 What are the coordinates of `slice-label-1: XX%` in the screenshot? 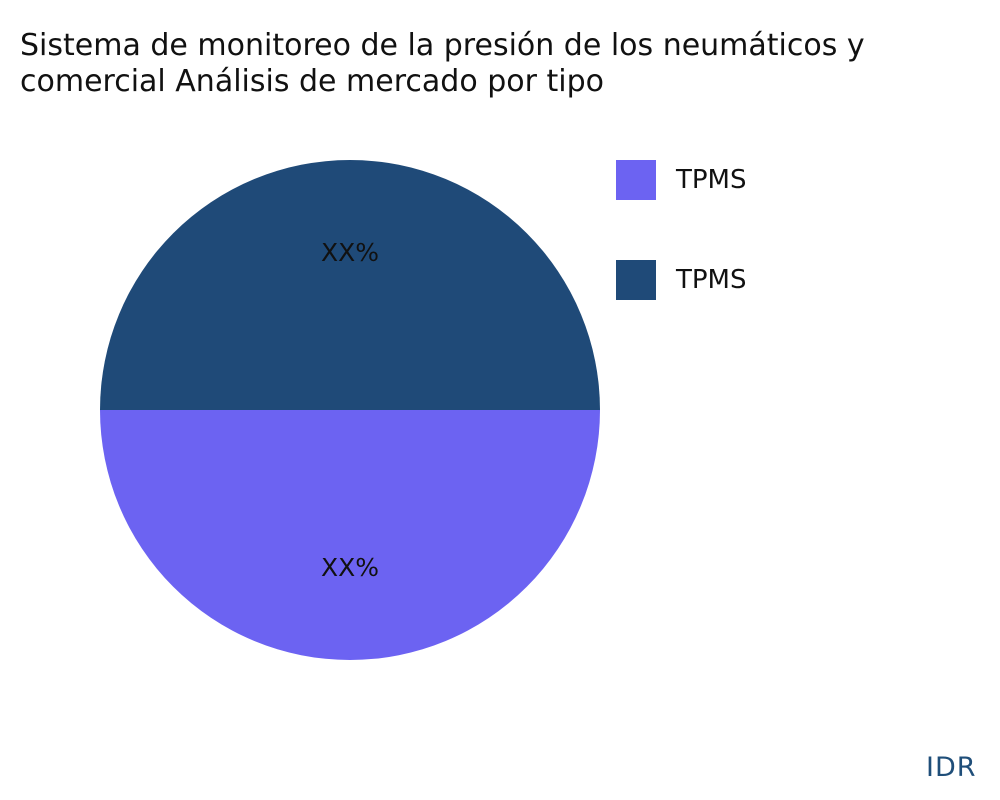 It's located at (350, 567).